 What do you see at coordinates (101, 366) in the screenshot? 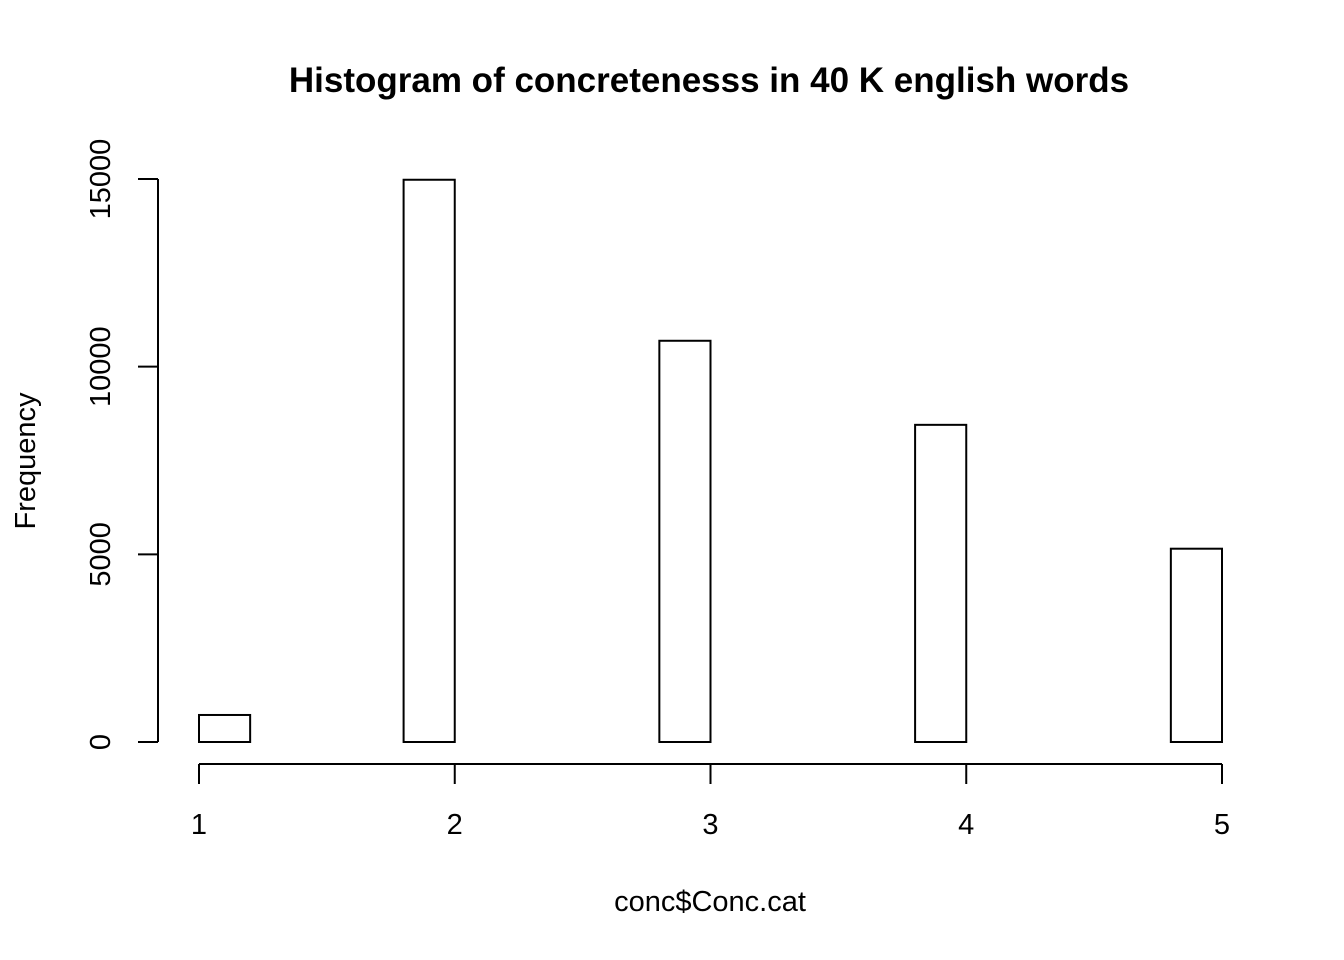
I see `y-tick-label: 10000` at bounding box center [101, 366].